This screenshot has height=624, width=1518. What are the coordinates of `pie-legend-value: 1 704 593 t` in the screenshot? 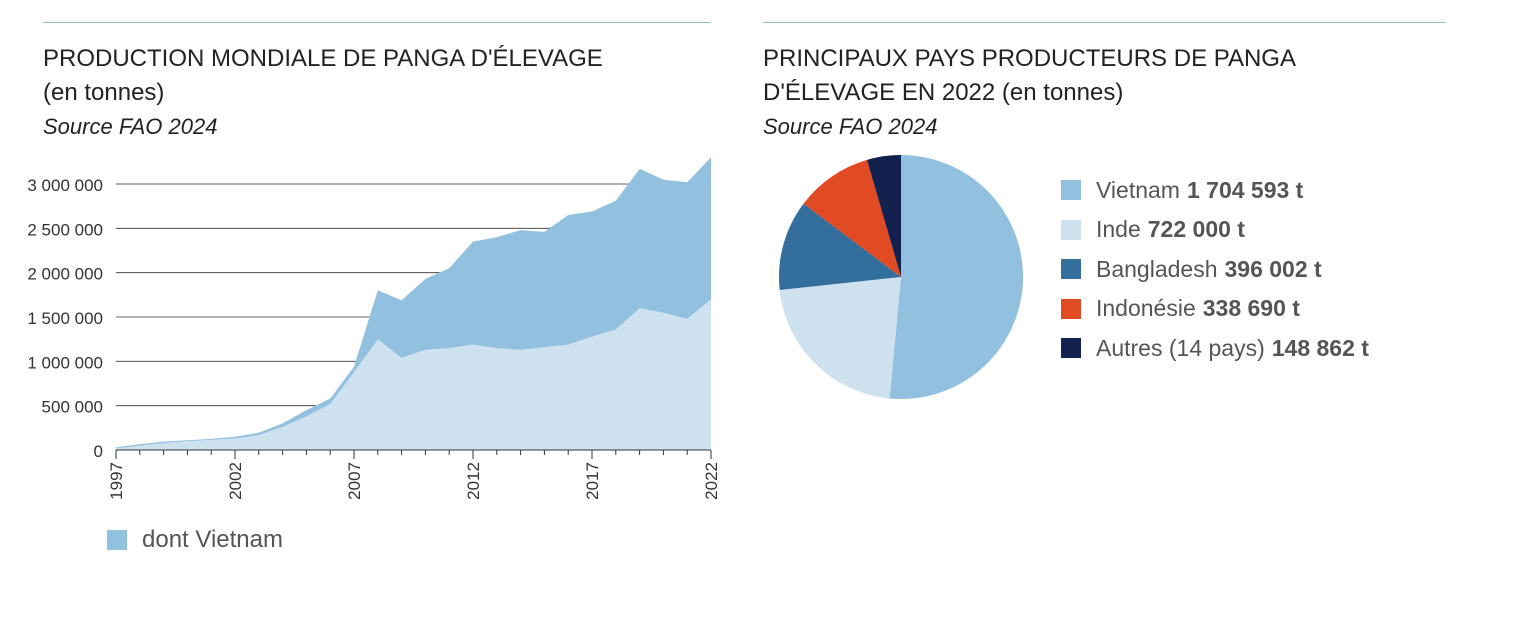 It's located at (1245, 189).